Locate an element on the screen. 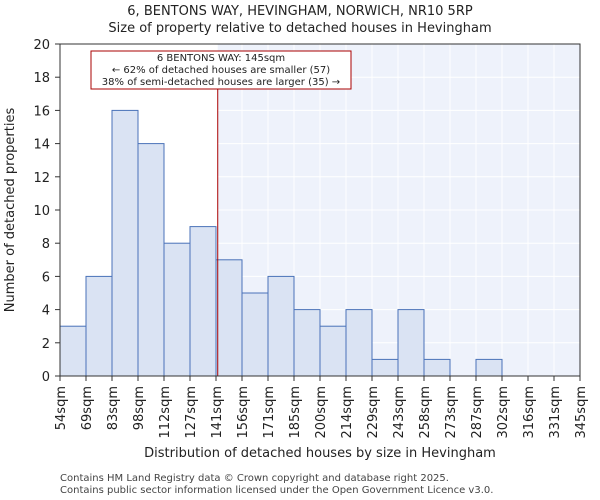  y-tick-label: 0 is located at coordinates (46, 377).